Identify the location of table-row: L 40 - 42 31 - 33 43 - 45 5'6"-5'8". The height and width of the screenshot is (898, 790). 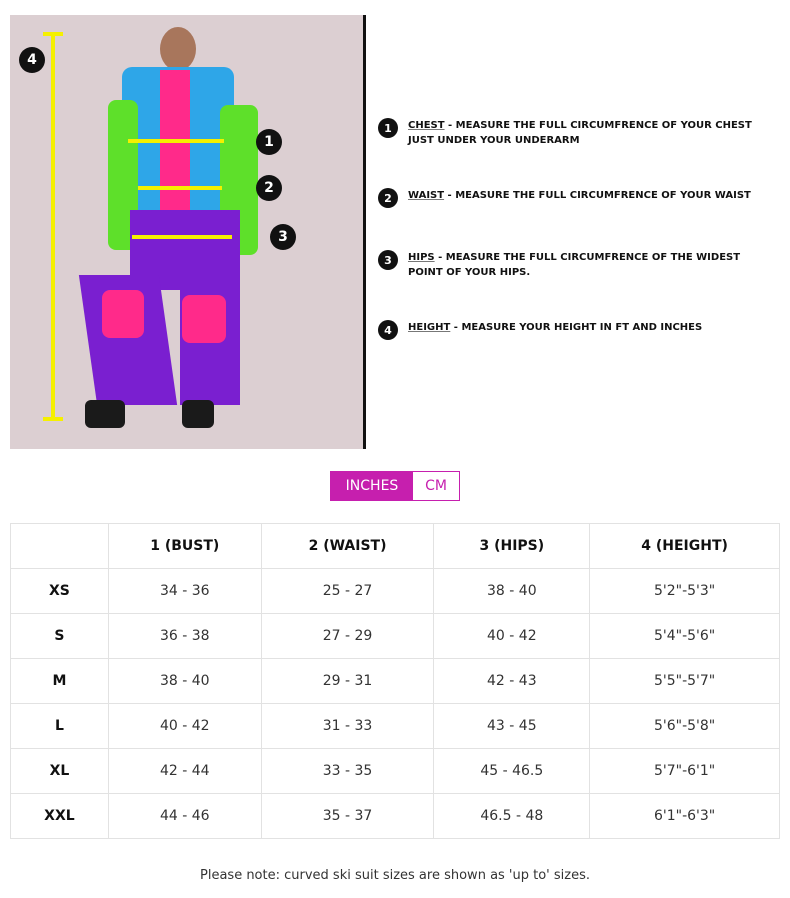
(395, 726).